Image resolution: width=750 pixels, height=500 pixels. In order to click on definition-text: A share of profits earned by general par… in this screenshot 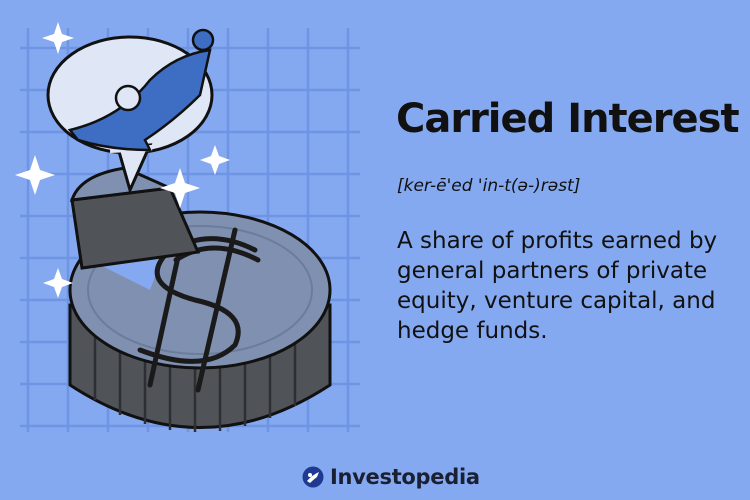, I will do `click(562, 286)`.